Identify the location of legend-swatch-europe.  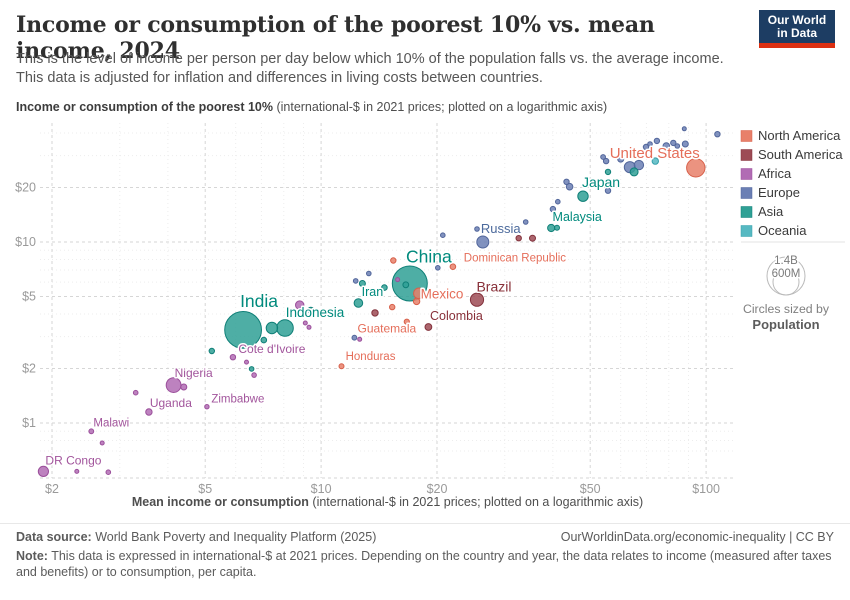
(746, 193).